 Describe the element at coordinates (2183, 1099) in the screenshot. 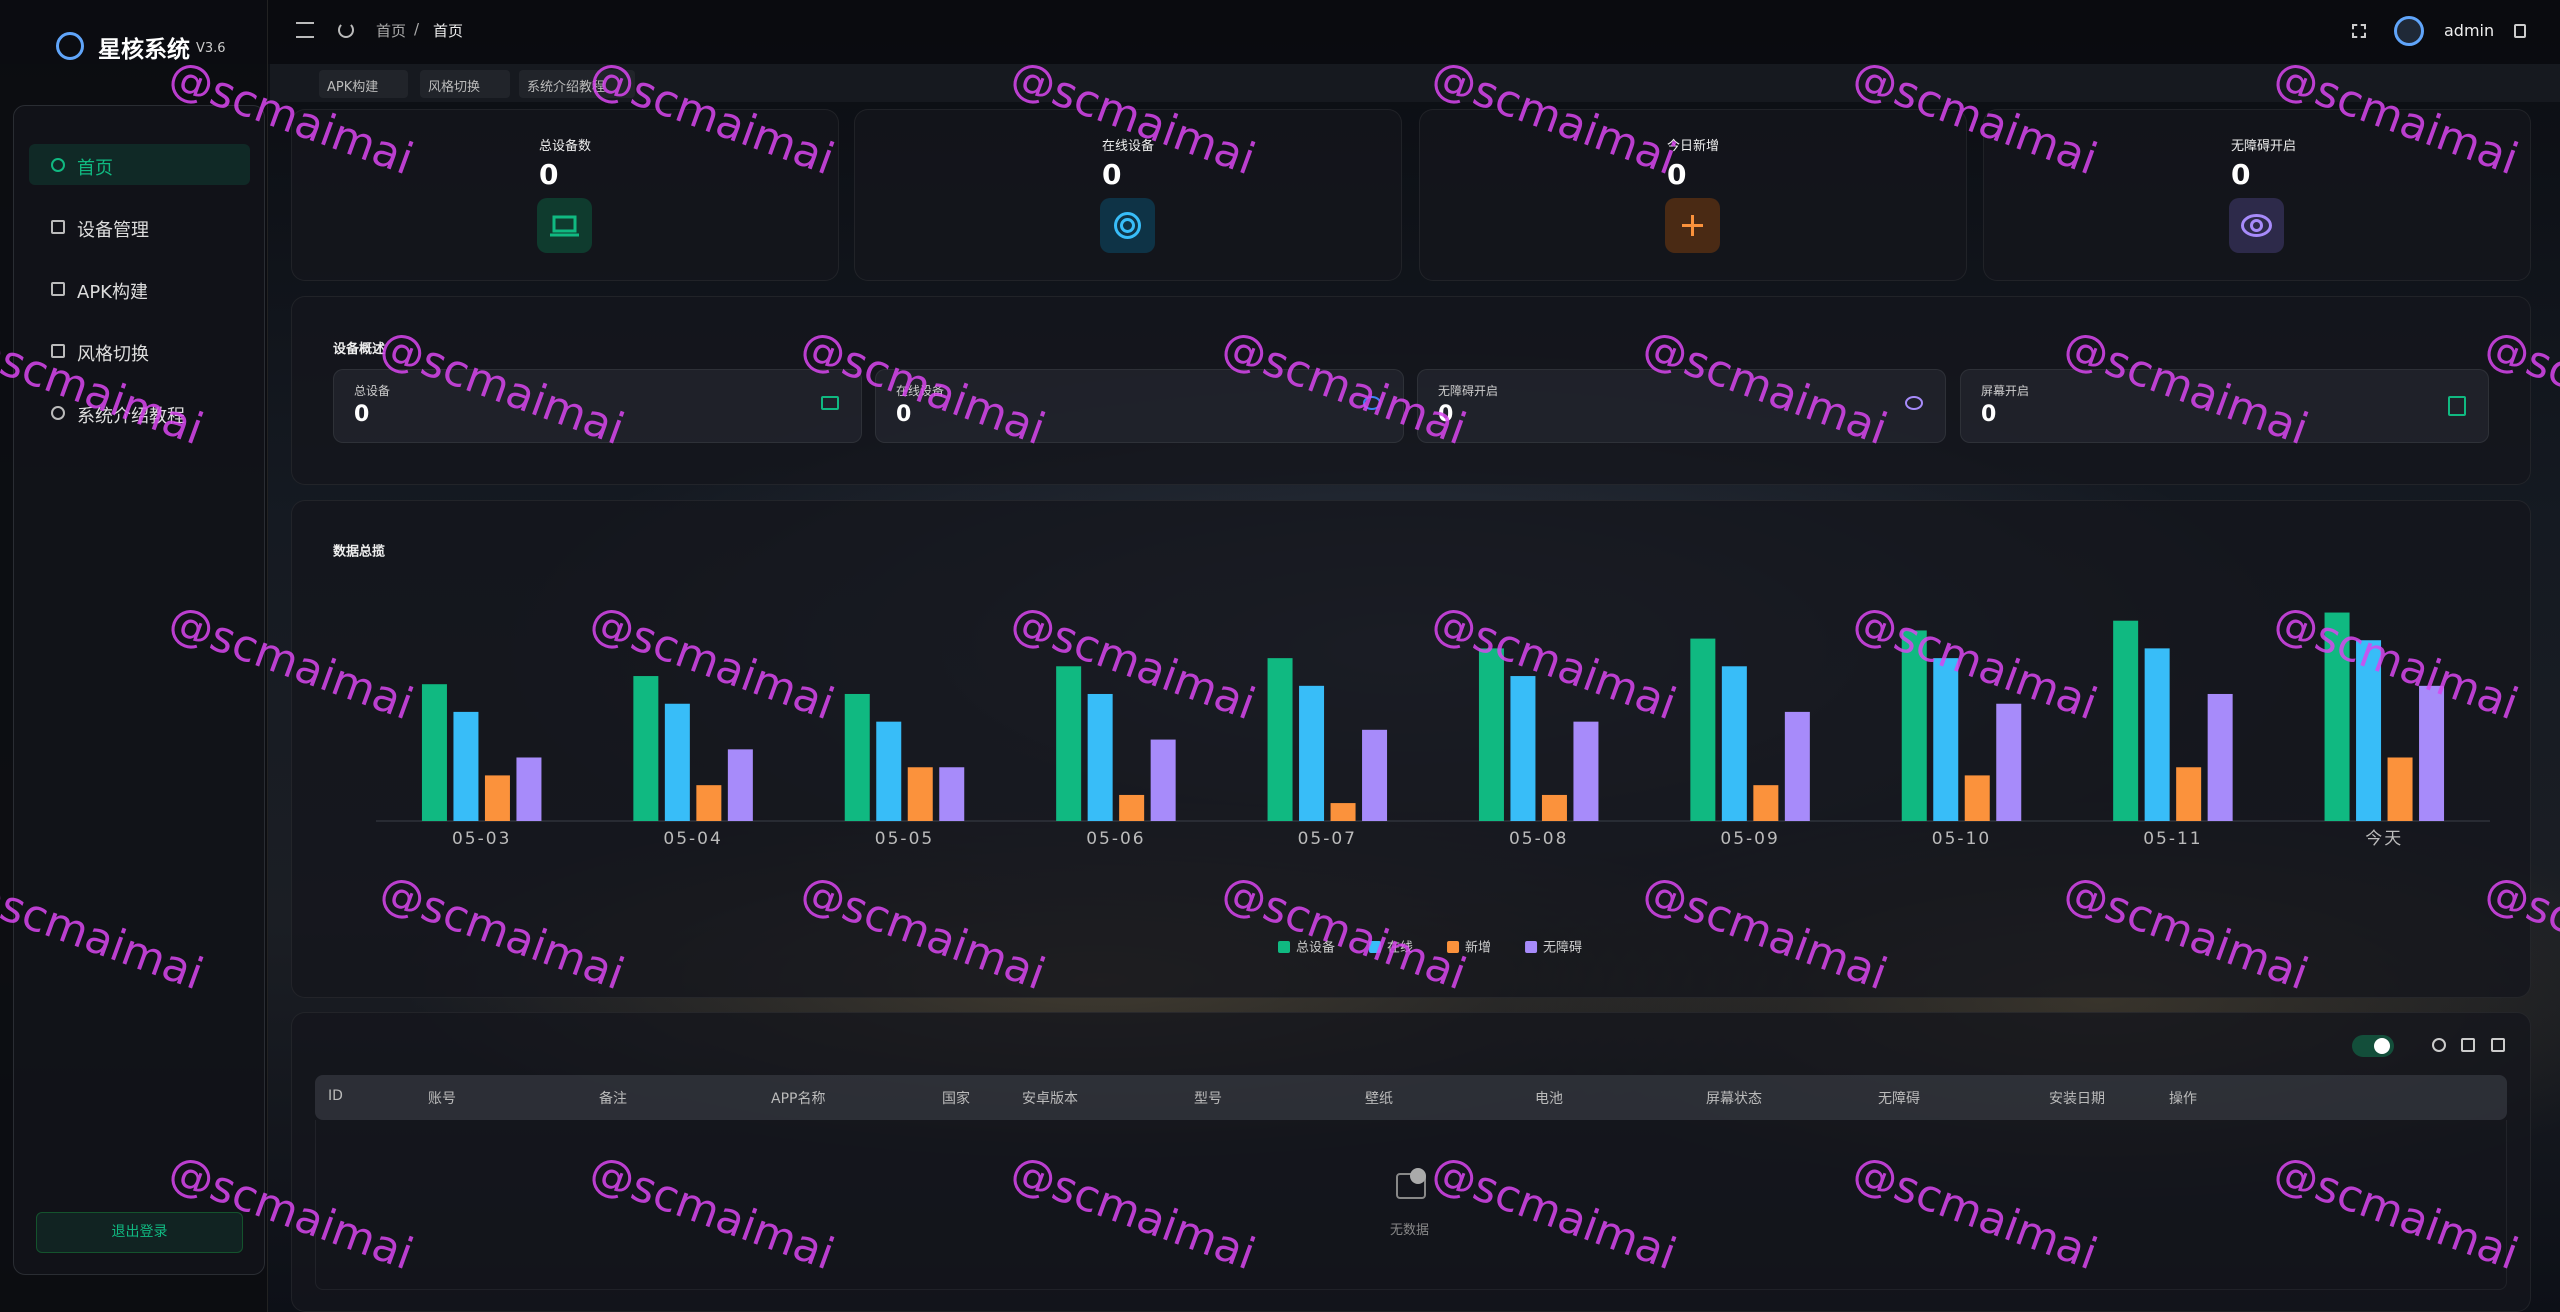

I see `column-header: 操作` at that location.